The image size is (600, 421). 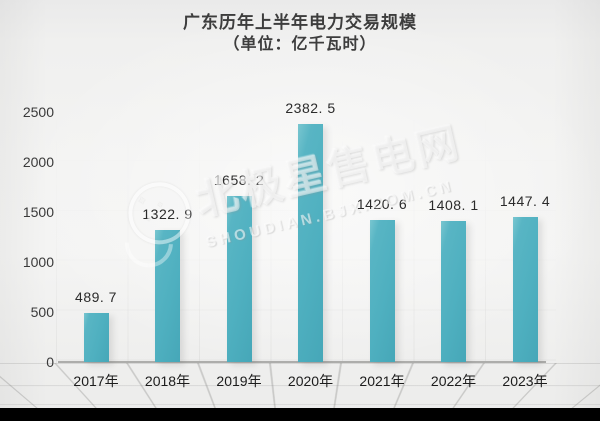 What do you see at coordinates (239, 381) in the screenshot?
I see `x-axis-label: 2019年` at bounding box center [239, 381].